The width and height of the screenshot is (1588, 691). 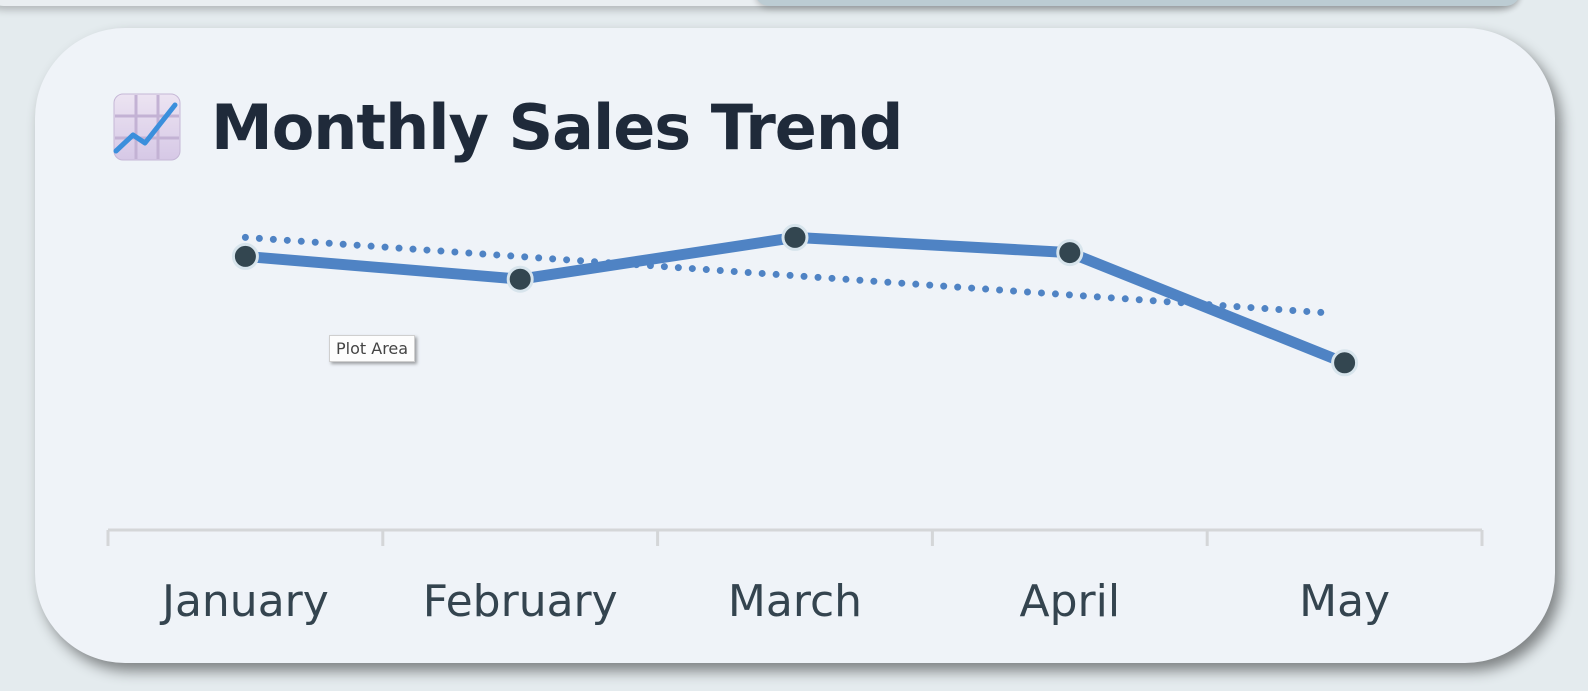 I want to click on chart-title: Monthly Sales Trend, so click(x=557, y=127).